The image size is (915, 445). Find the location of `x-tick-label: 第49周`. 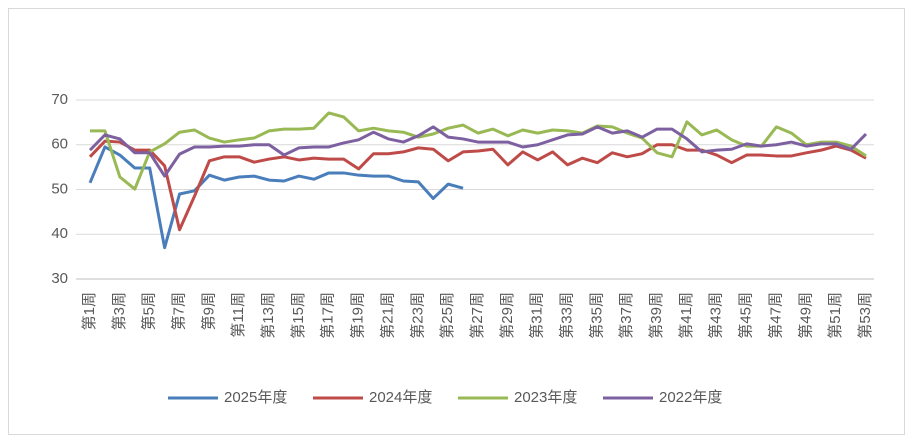

x-tick-label: 第49周 is located at coordinates (805, 315).